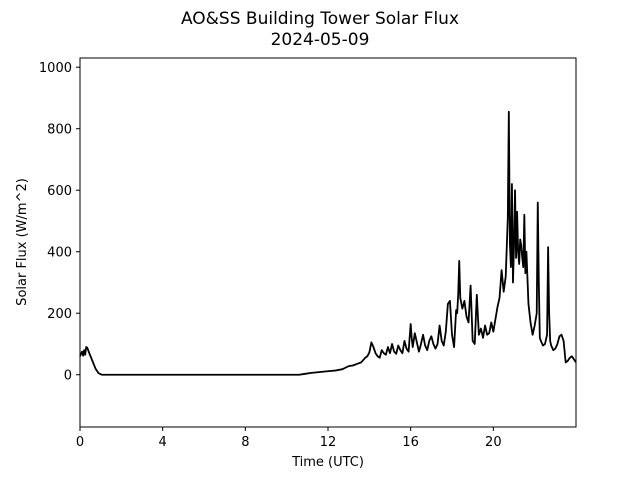 Image resolution: width=640 pixels, height=480 pixels. What do you see at coordinates (320, 19) in the screenshot?
I see `chart-title: AO&SS Building Tower Solar Flux` at bounding box center [320, 19].